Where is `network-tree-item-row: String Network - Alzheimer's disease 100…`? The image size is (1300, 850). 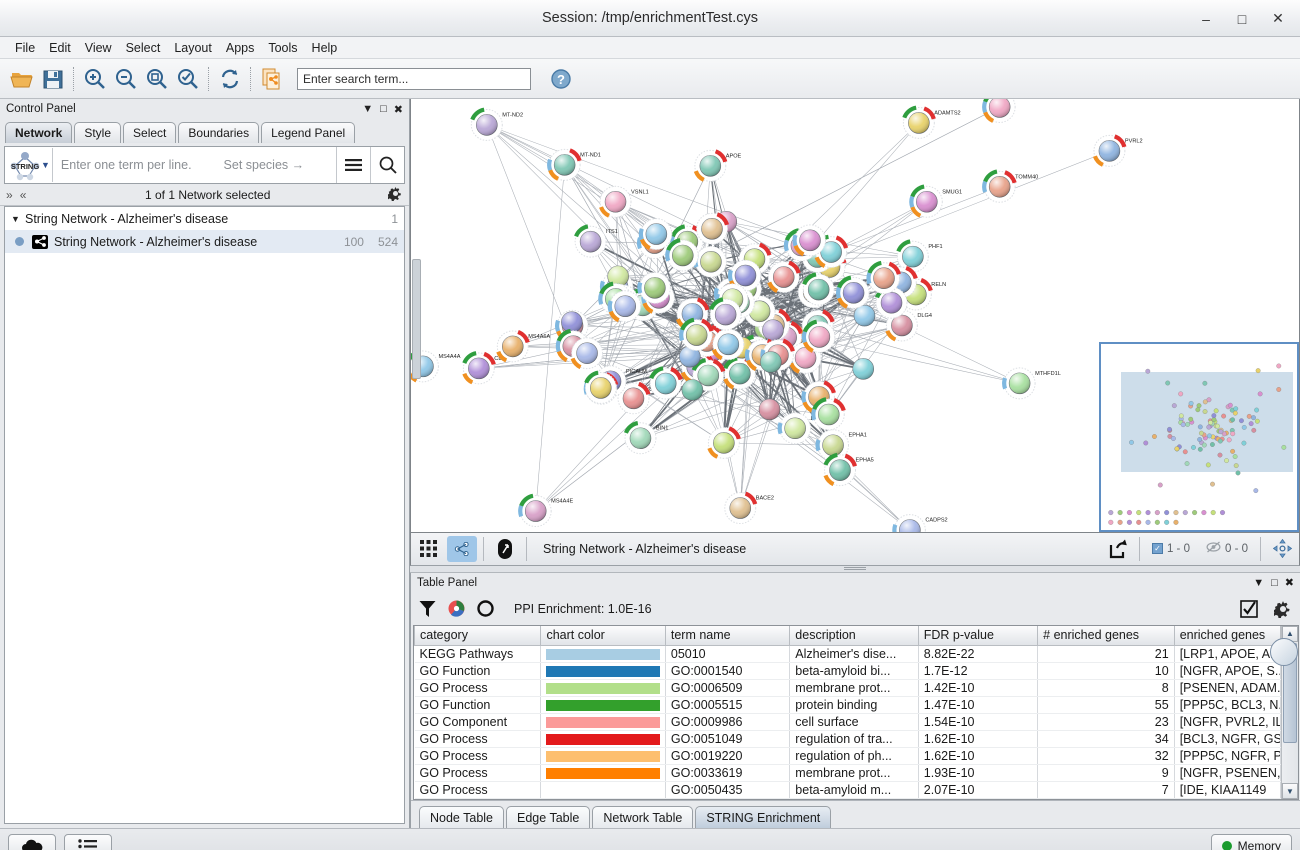 network-tree-item-row: String Network - Alzheimer's disease 100… is located at coordinates (204, 241).